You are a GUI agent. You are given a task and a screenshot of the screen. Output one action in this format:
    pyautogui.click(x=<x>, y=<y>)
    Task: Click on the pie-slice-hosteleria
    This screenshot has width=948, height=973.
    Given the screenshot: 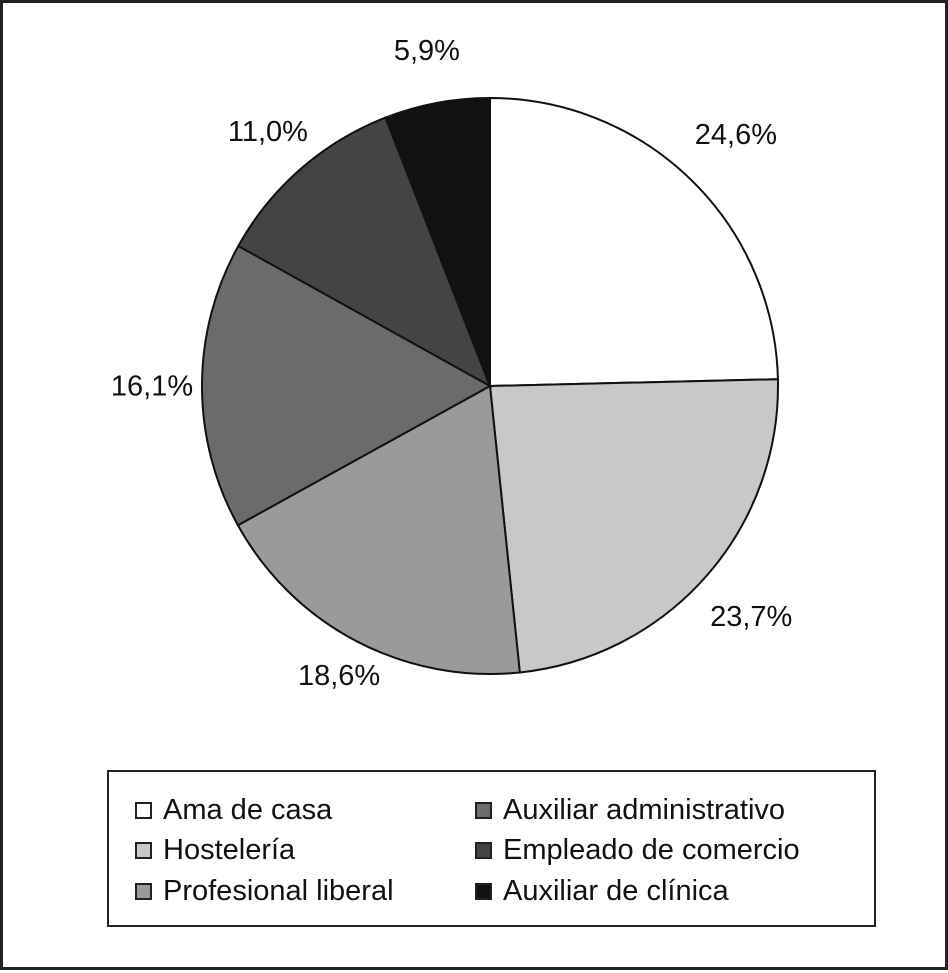 What is the action you would take?
    pyautogui.click(x=633, y=526)
    